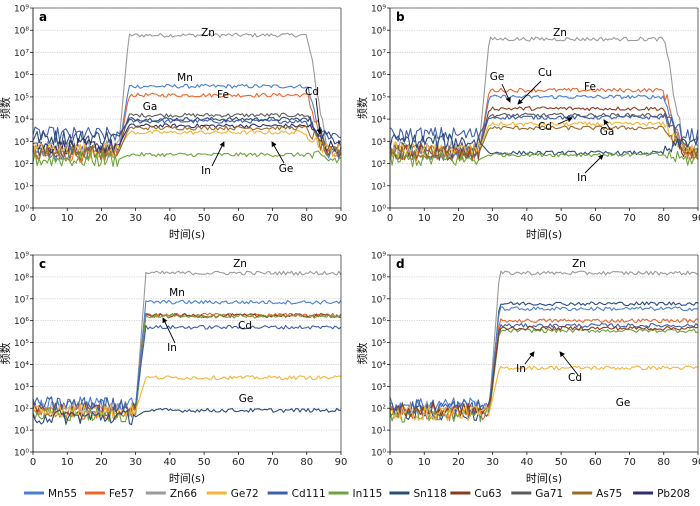  What do you see at coordinates (476, 494) in the screenshot?
I see `legend-item: Cu63` at bounding box center [476, 494].